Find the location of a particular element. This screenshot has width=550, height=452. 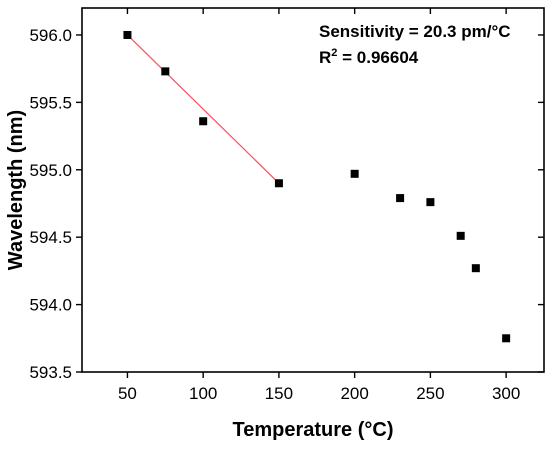

sensitivity-annotation: Sensitivity = 20.3 pm/°C is located at coordinates (415, 31).